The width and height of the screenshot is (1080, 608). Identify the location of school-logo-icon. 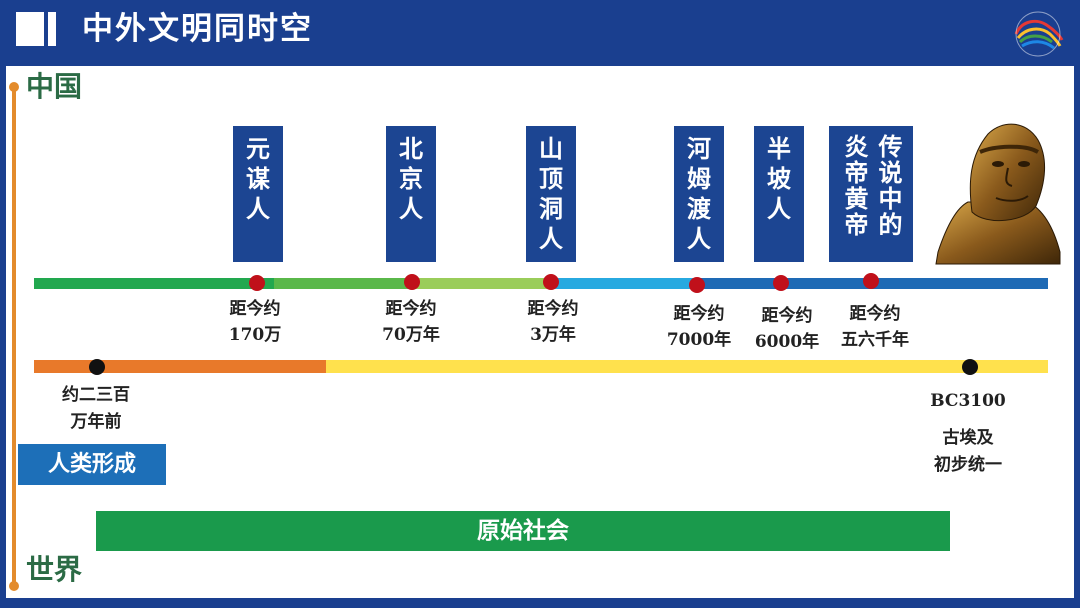
(1039, 34).